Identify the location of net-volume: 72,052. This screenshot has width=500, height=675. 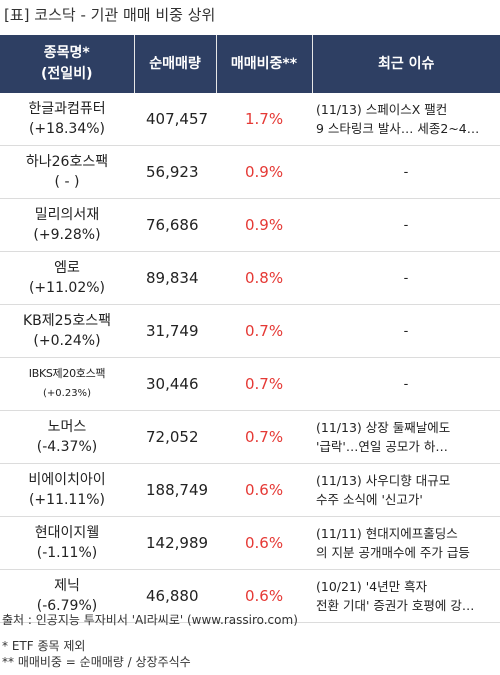
(175, 437).